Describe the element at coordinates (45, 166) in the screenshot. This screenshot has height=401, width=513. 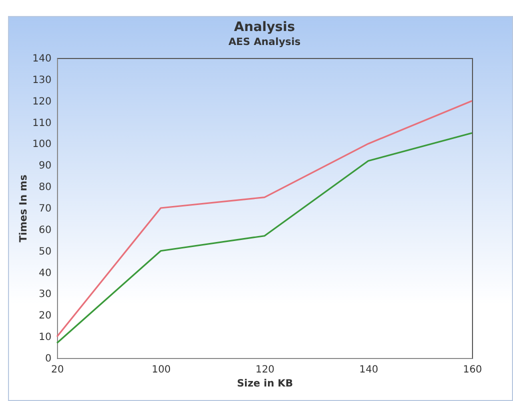
I see `y-tick-label: 90` at that location.